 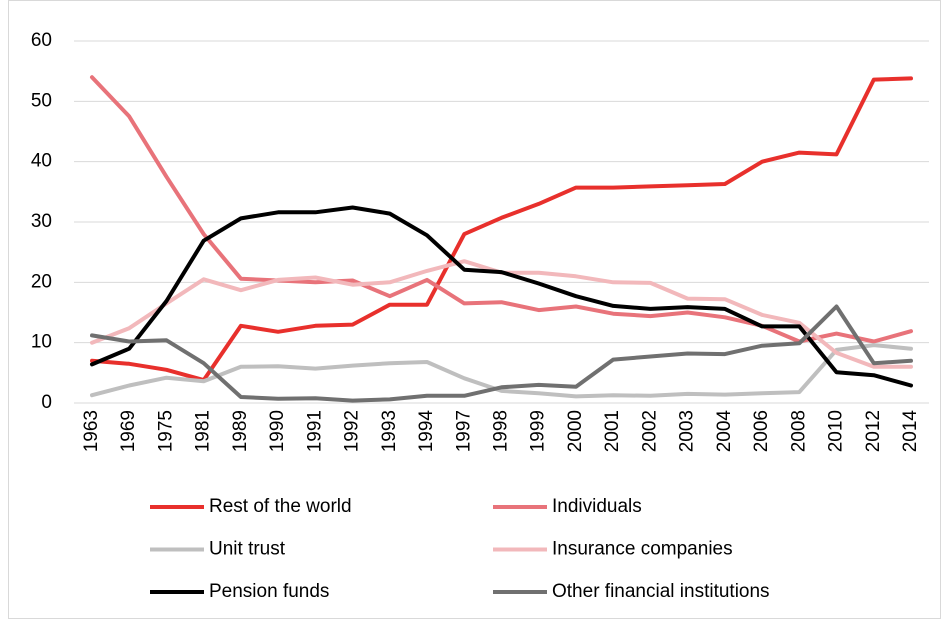 What do you see at coordinates (836, 431) in the screenshot?
I see `x-tick-label: 2010` at bounding box center [836, 431].